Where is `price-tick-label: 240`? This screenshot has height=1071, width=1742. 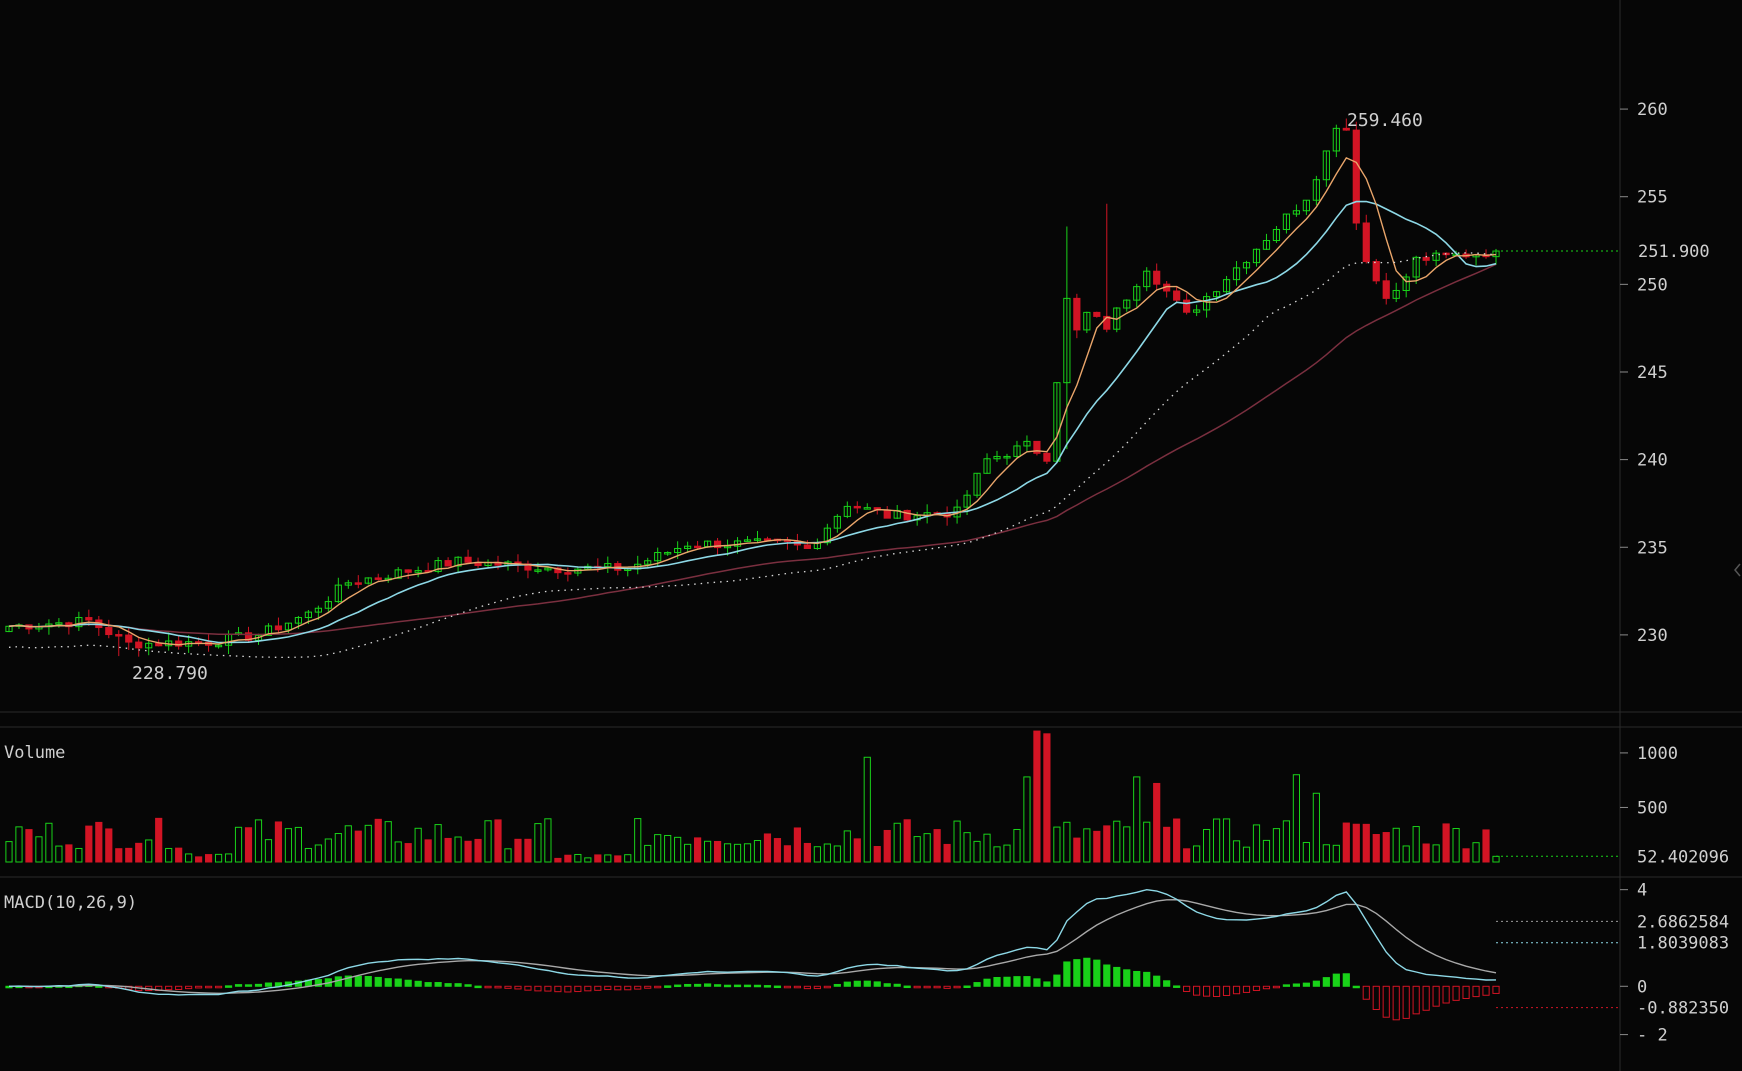 price-tick-label: 240 is located at coordinates (1652, 461).